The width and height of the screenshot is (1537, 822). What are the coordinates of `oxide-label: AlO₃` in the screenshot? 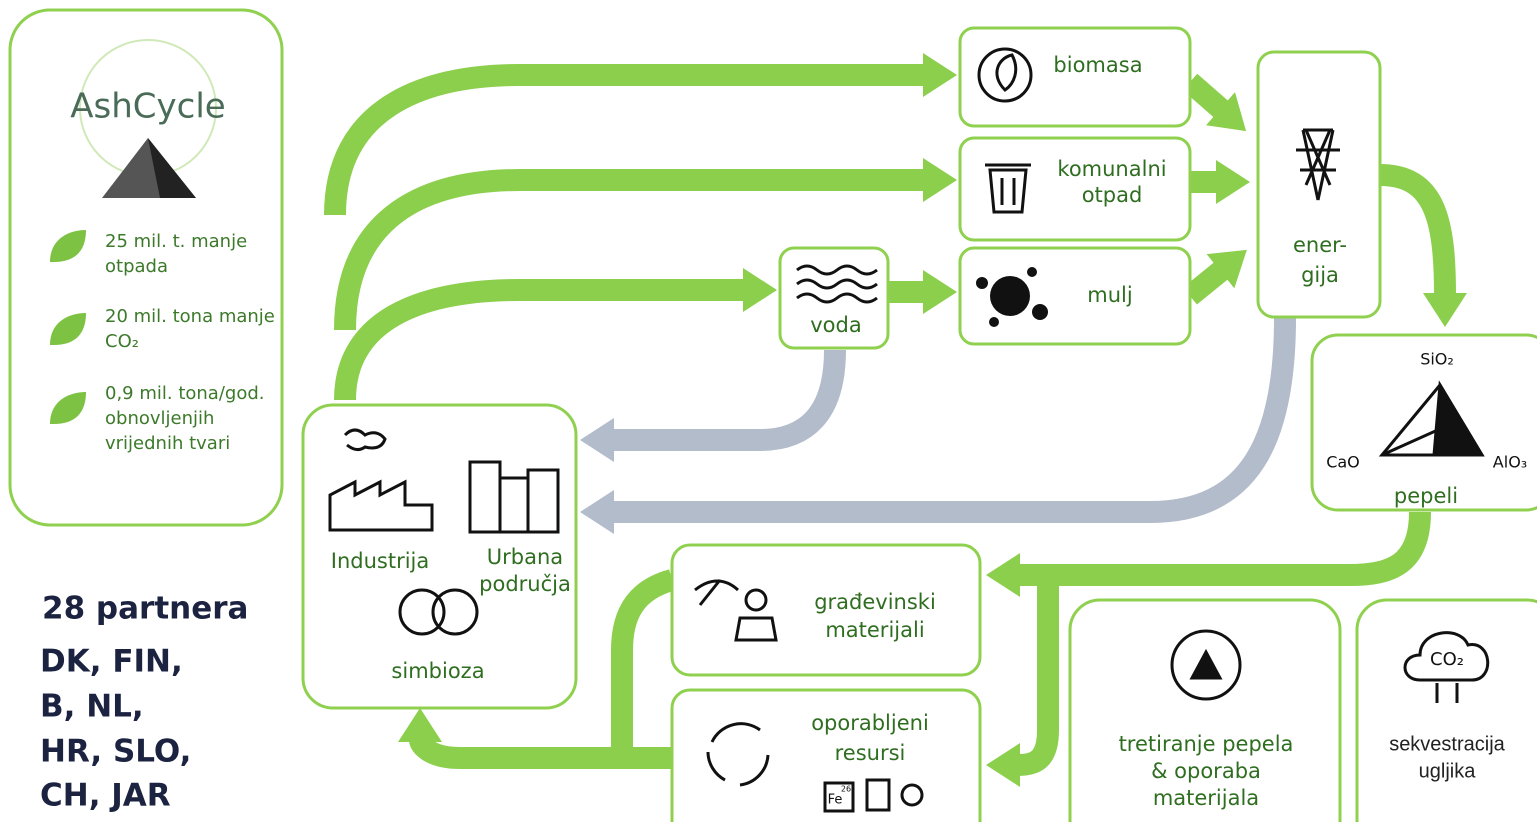 It's located at (1510, 462).